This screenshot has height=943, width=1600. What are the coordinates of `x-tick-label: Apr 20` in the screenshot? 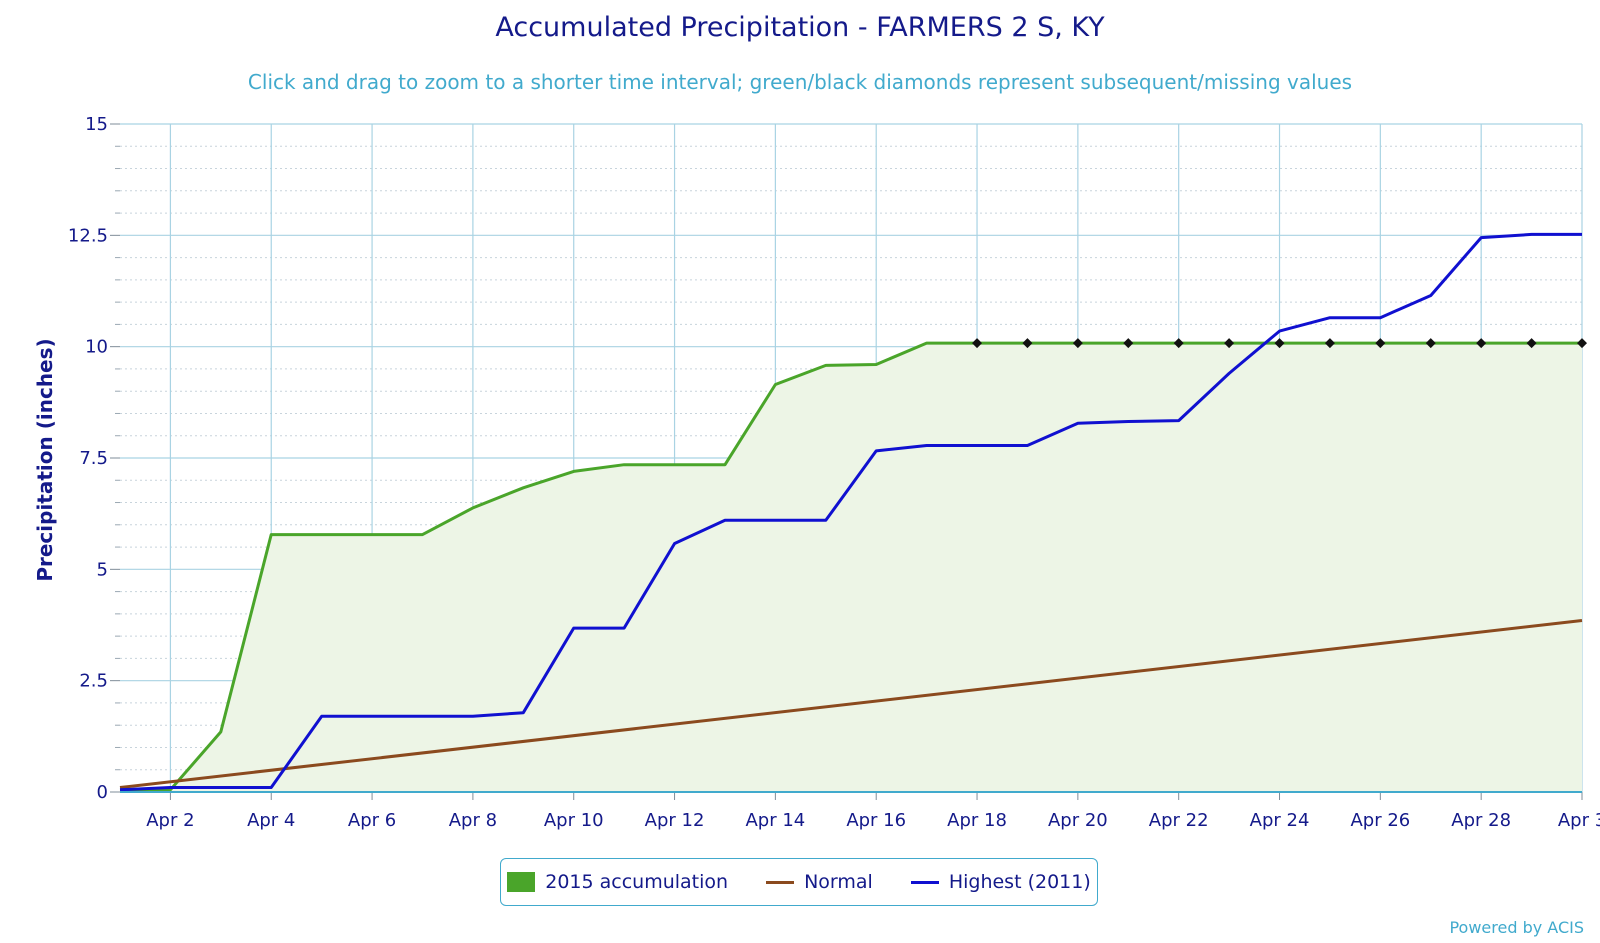 It's located at (1078, 820).